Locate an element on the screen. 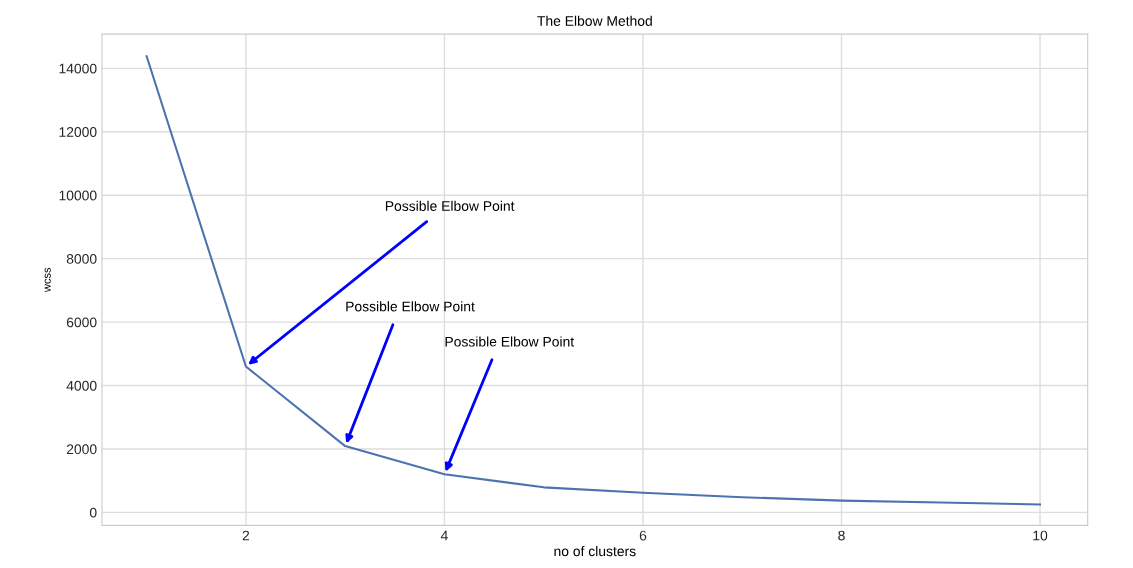 The image size is (1133, 568). y-tick-label: 8000 is located at coordinates (81, 258).